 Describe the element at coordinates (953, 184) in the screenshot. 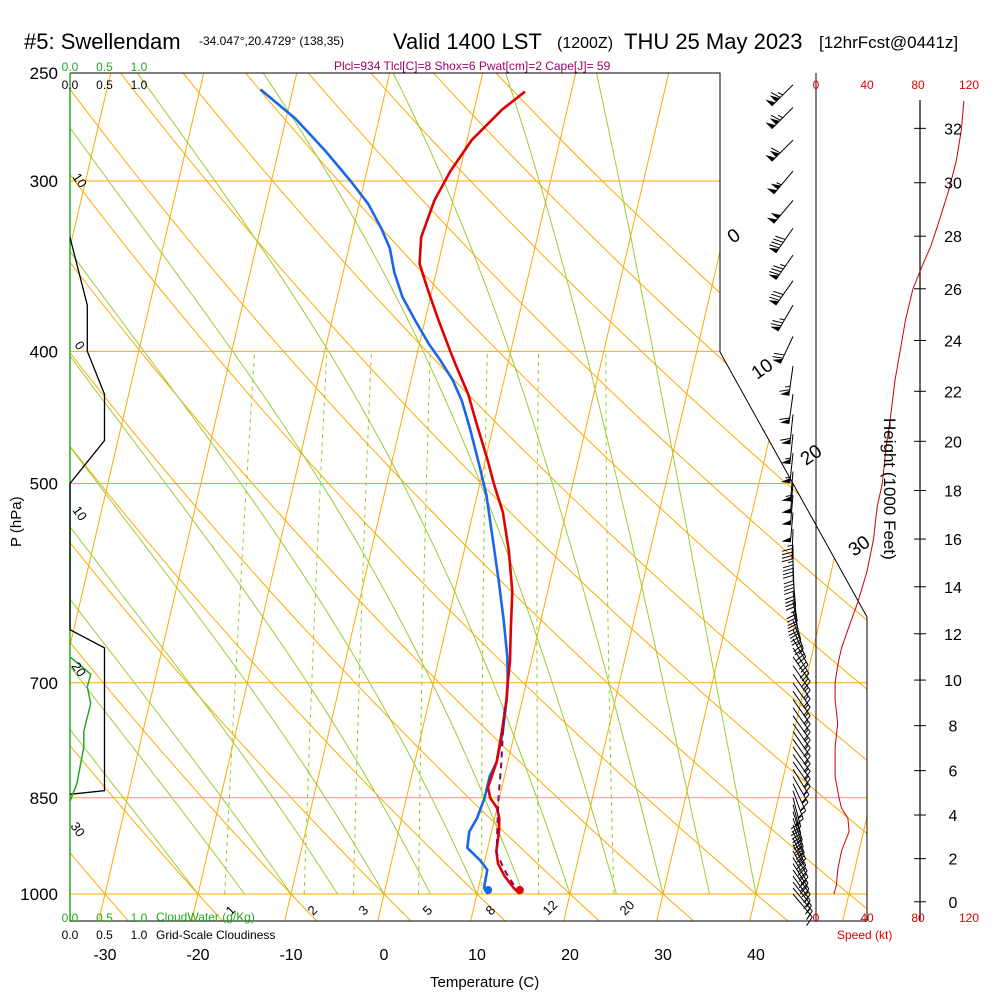

I see `height-tick-label: 30` at that location.